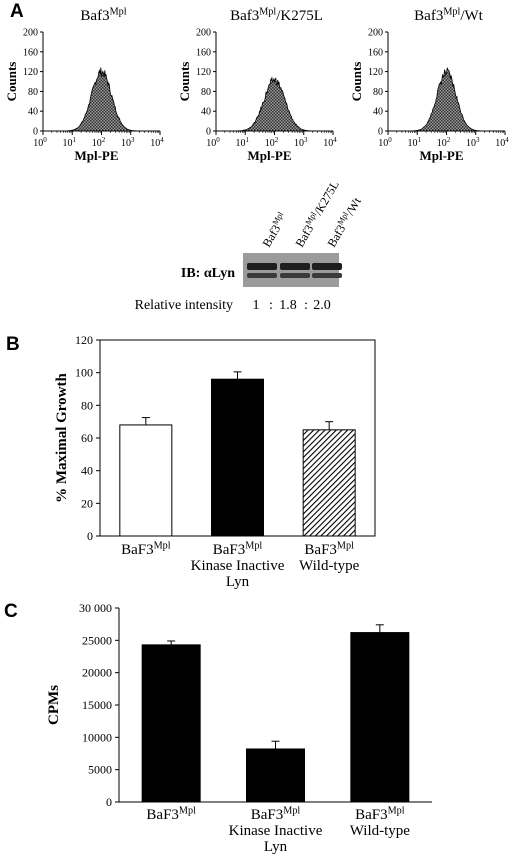 This screenshot has height=866, width=520. What do you see at coordinates (97, 737) in the screenshot?
I see `y-tick-label: 10000` at bounding box center [97, 737].